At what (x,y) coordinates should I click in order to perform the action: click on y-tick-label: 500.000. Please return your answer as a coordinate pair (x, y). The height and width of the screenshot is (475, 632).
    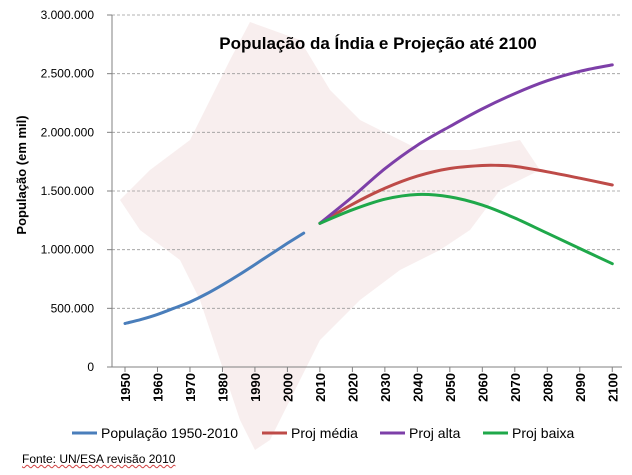
    Looking at the image, I should click on (73, 308).